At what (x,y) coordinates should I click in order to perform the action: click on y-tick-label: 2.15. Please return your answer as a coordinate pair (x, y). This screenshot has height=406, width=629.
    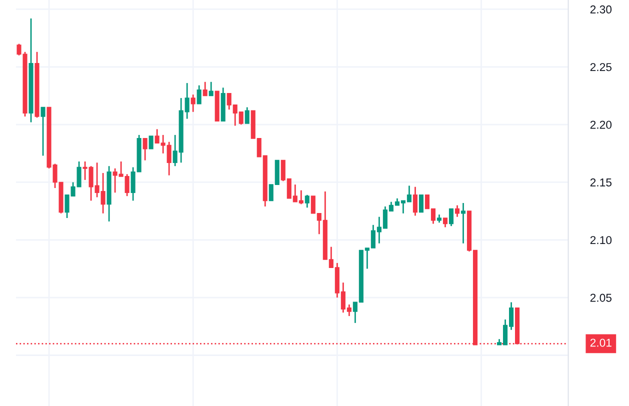
    Looking at the image, I should click on (601, 182).